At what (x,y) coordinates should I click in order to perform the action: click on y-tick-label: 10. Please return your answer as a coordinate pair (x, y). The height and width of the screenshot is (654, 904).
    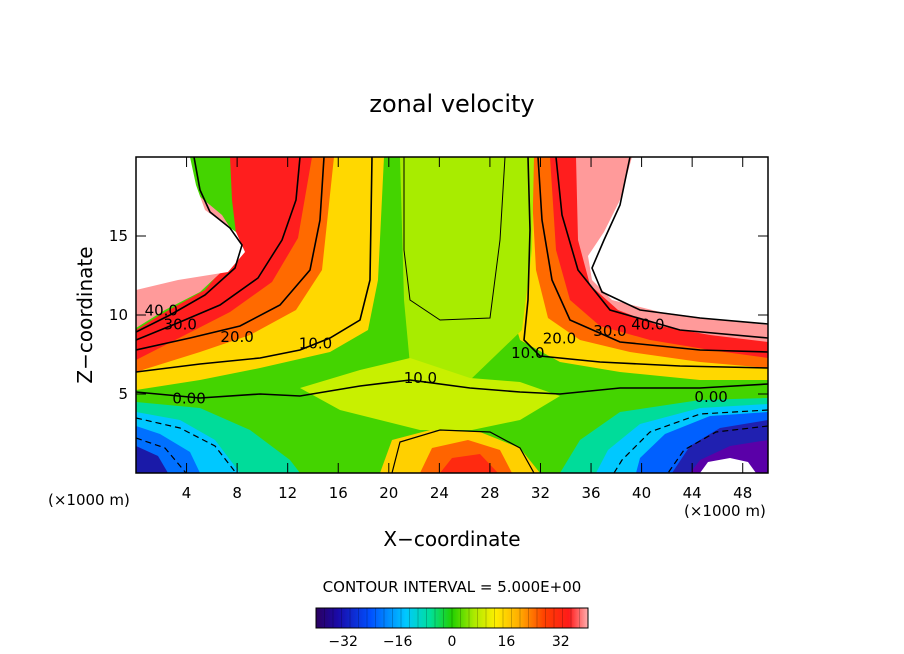
    Looking at the image, I should click on (118, 315).